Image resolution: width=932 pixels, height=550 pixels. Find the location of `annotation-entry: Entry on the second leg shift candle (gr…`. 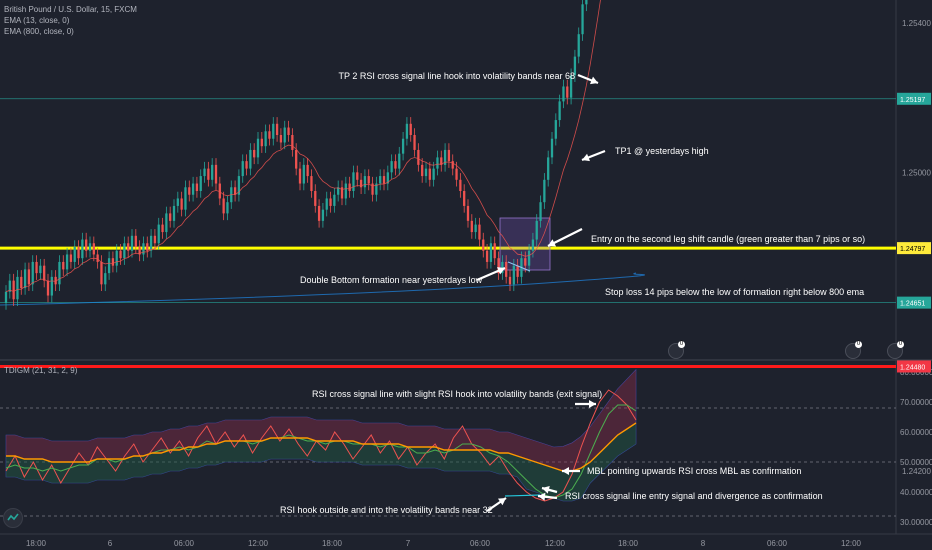

annotation-entry: Entry on the second leg shift candle (gr… is located at coordinates (728, 239).